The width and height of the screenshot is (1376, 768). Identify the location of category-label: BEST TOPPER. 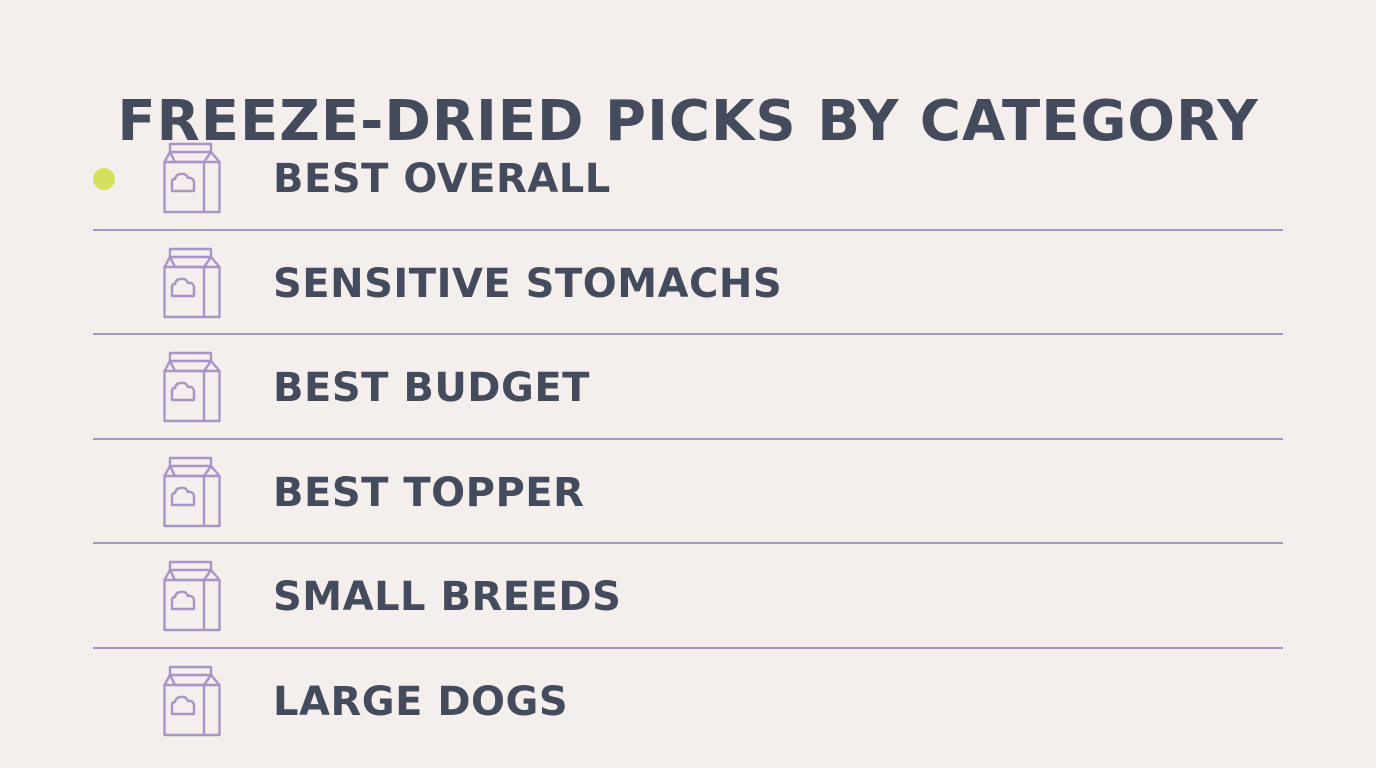
(429, 492).